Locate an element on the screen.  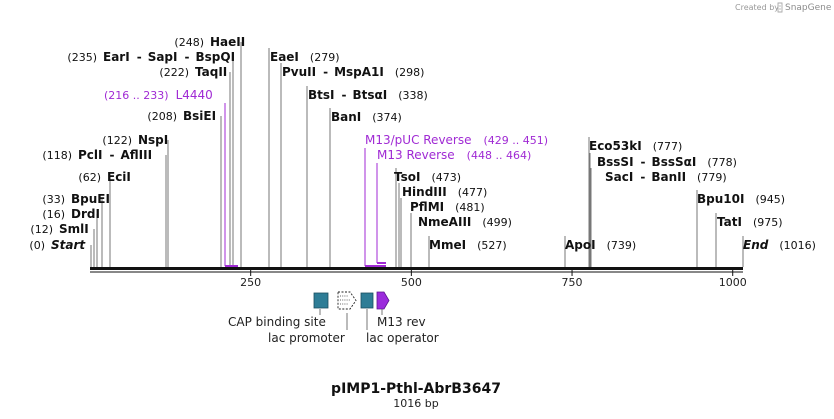
site-drdi: (16) DrdI is located at coordinates (71, 214).